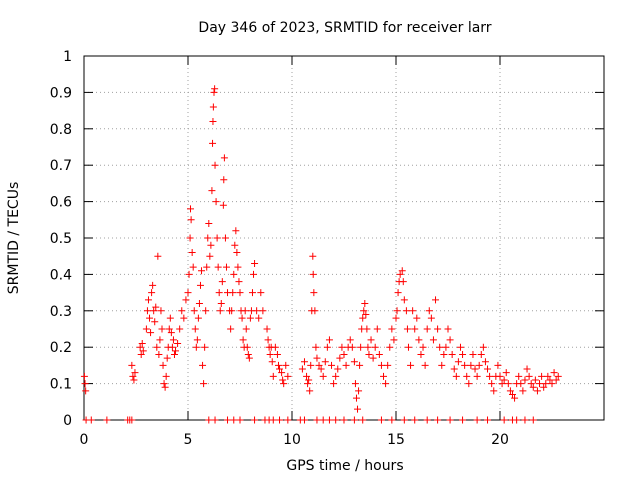 Image resolution: width=640 pixels, height=480 pixels. Describe the element at coordinates (292, 440) in the screenshot. I see `x-tick-label: 10` at that location.